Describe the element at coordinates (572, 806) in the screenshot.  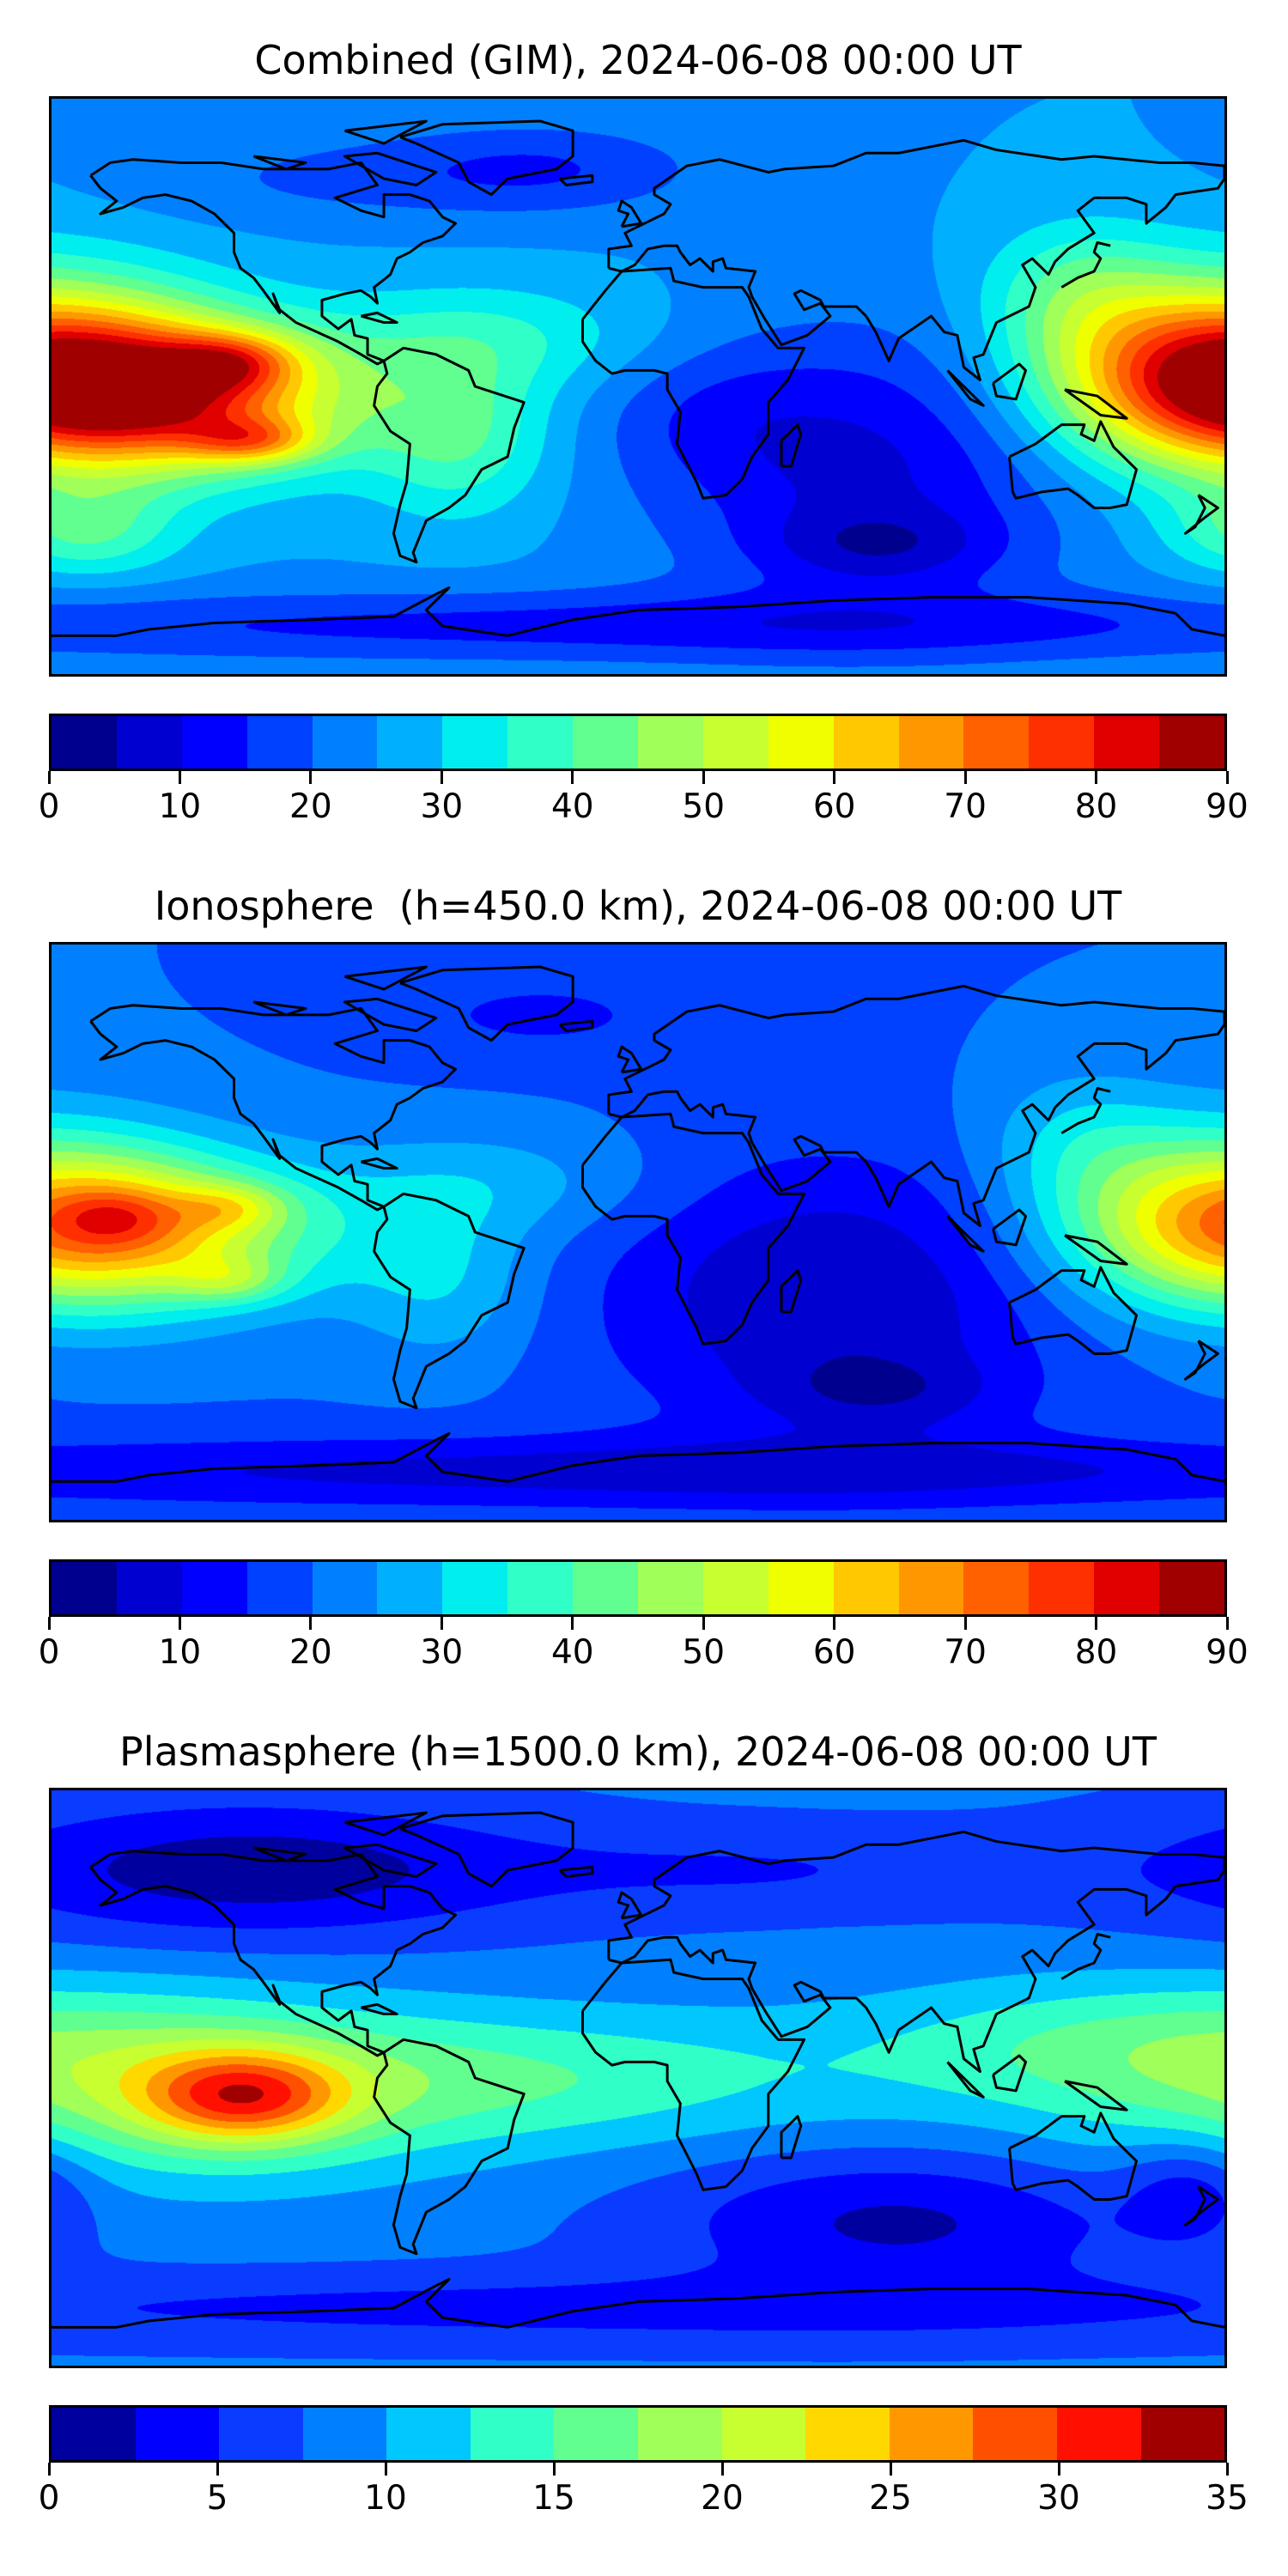
I see `colorbar-tick-label: 40` at that location.